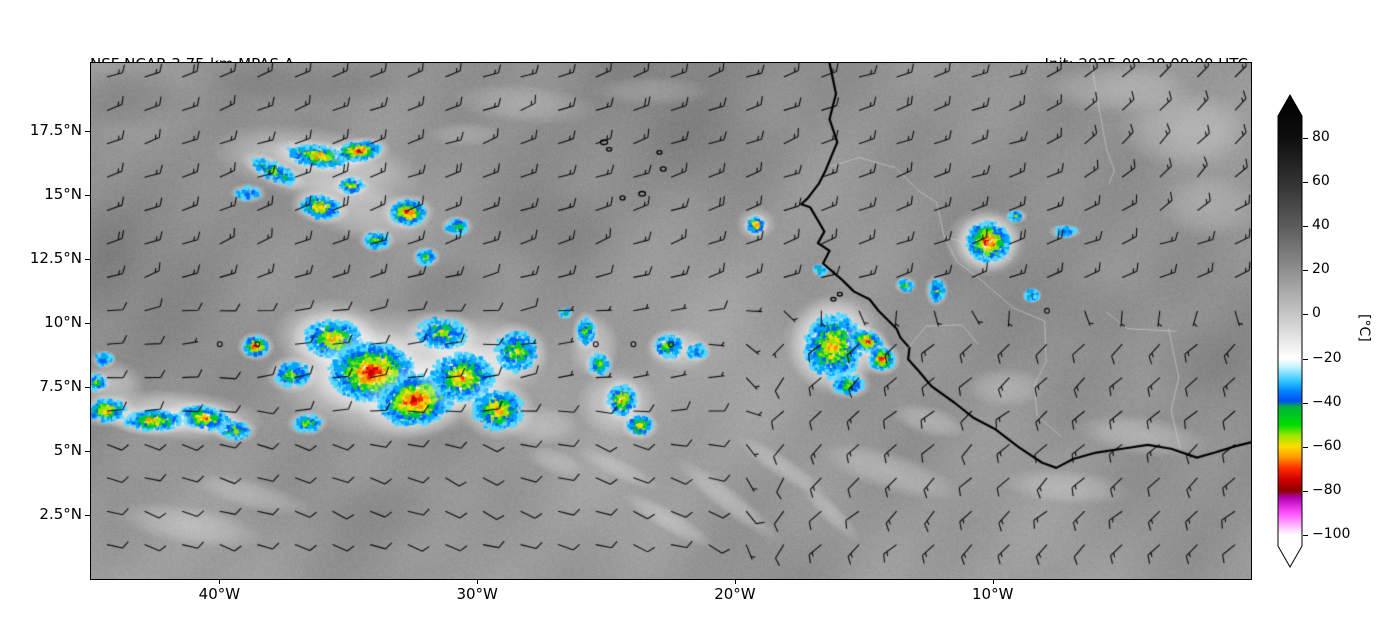 The width and height of the screenshot is (1394, 623). What do you see at coordinates (1316, 313) in the screenshot?
I see `colorbar-tick-label: 0` at bounding box center [1316, 313].